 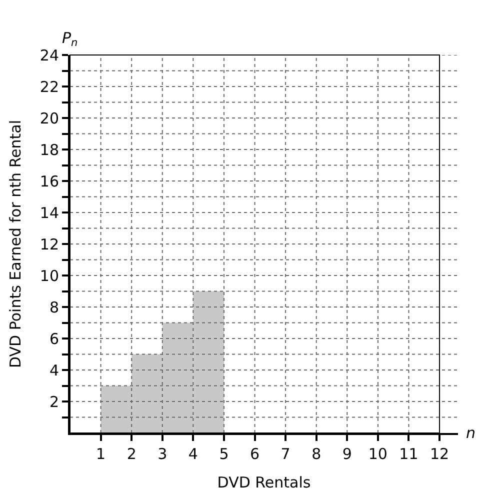 I want to click on y-tick-label: 20, so click(x=49, y=118).